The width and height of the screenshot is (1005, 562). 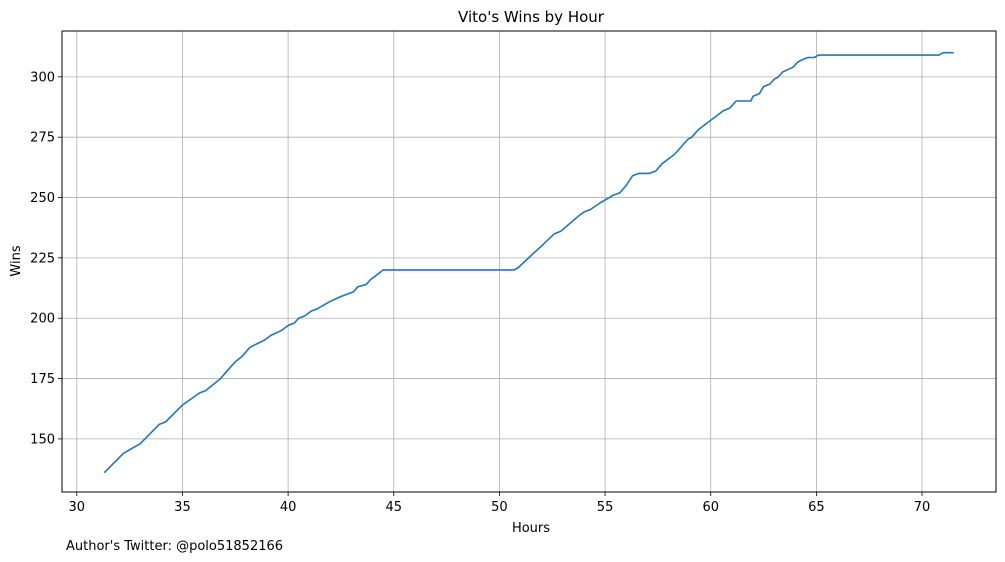 What do you see at coordinates (42, 138) in the screenshot?
I see `y-tick-label: 275` at bounding box center [42, 138].